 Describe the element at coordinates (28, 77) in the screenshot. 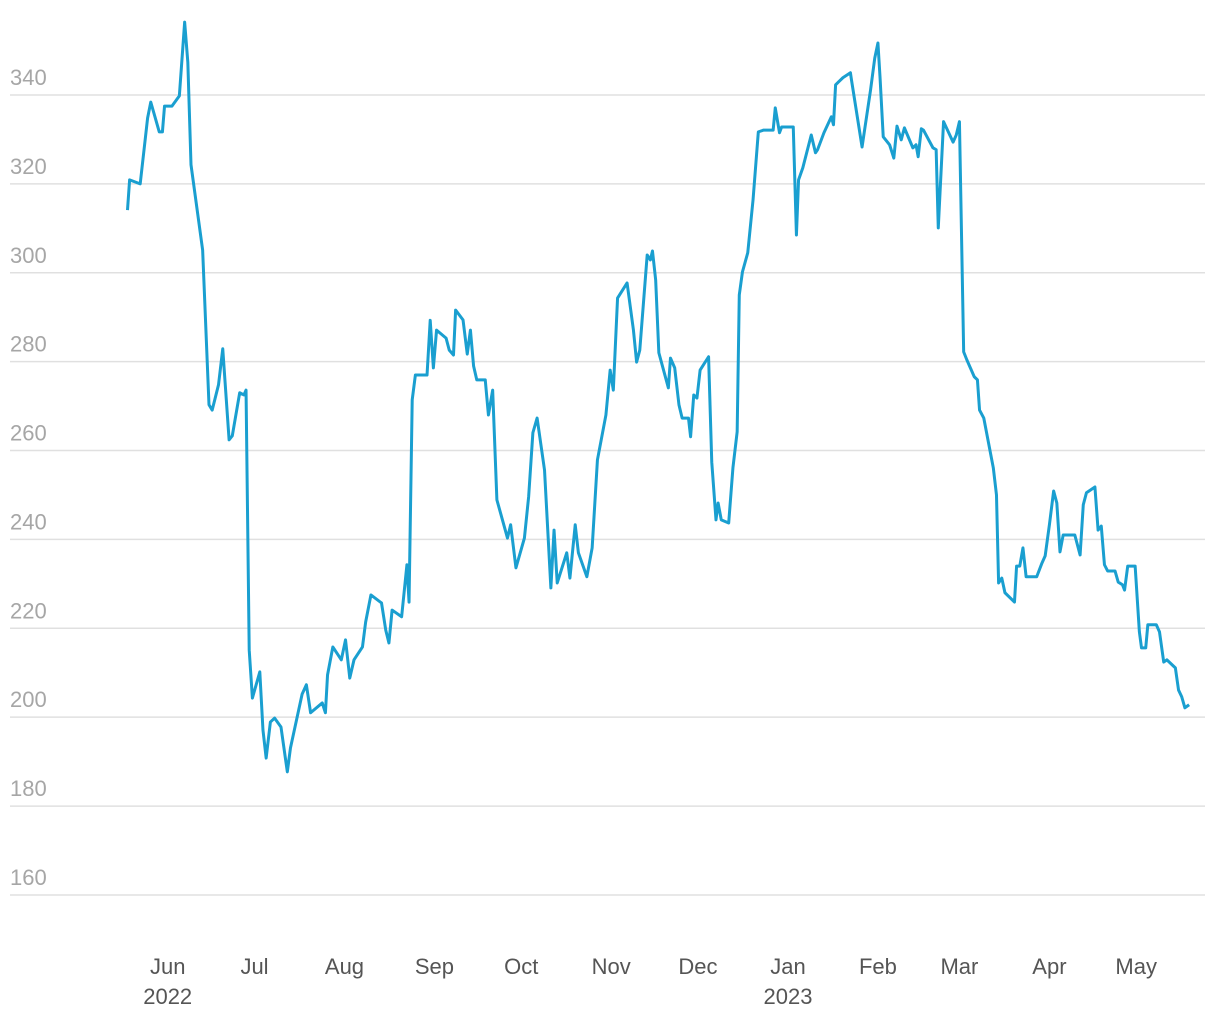

I see `y-tick-label: 340` at that location.